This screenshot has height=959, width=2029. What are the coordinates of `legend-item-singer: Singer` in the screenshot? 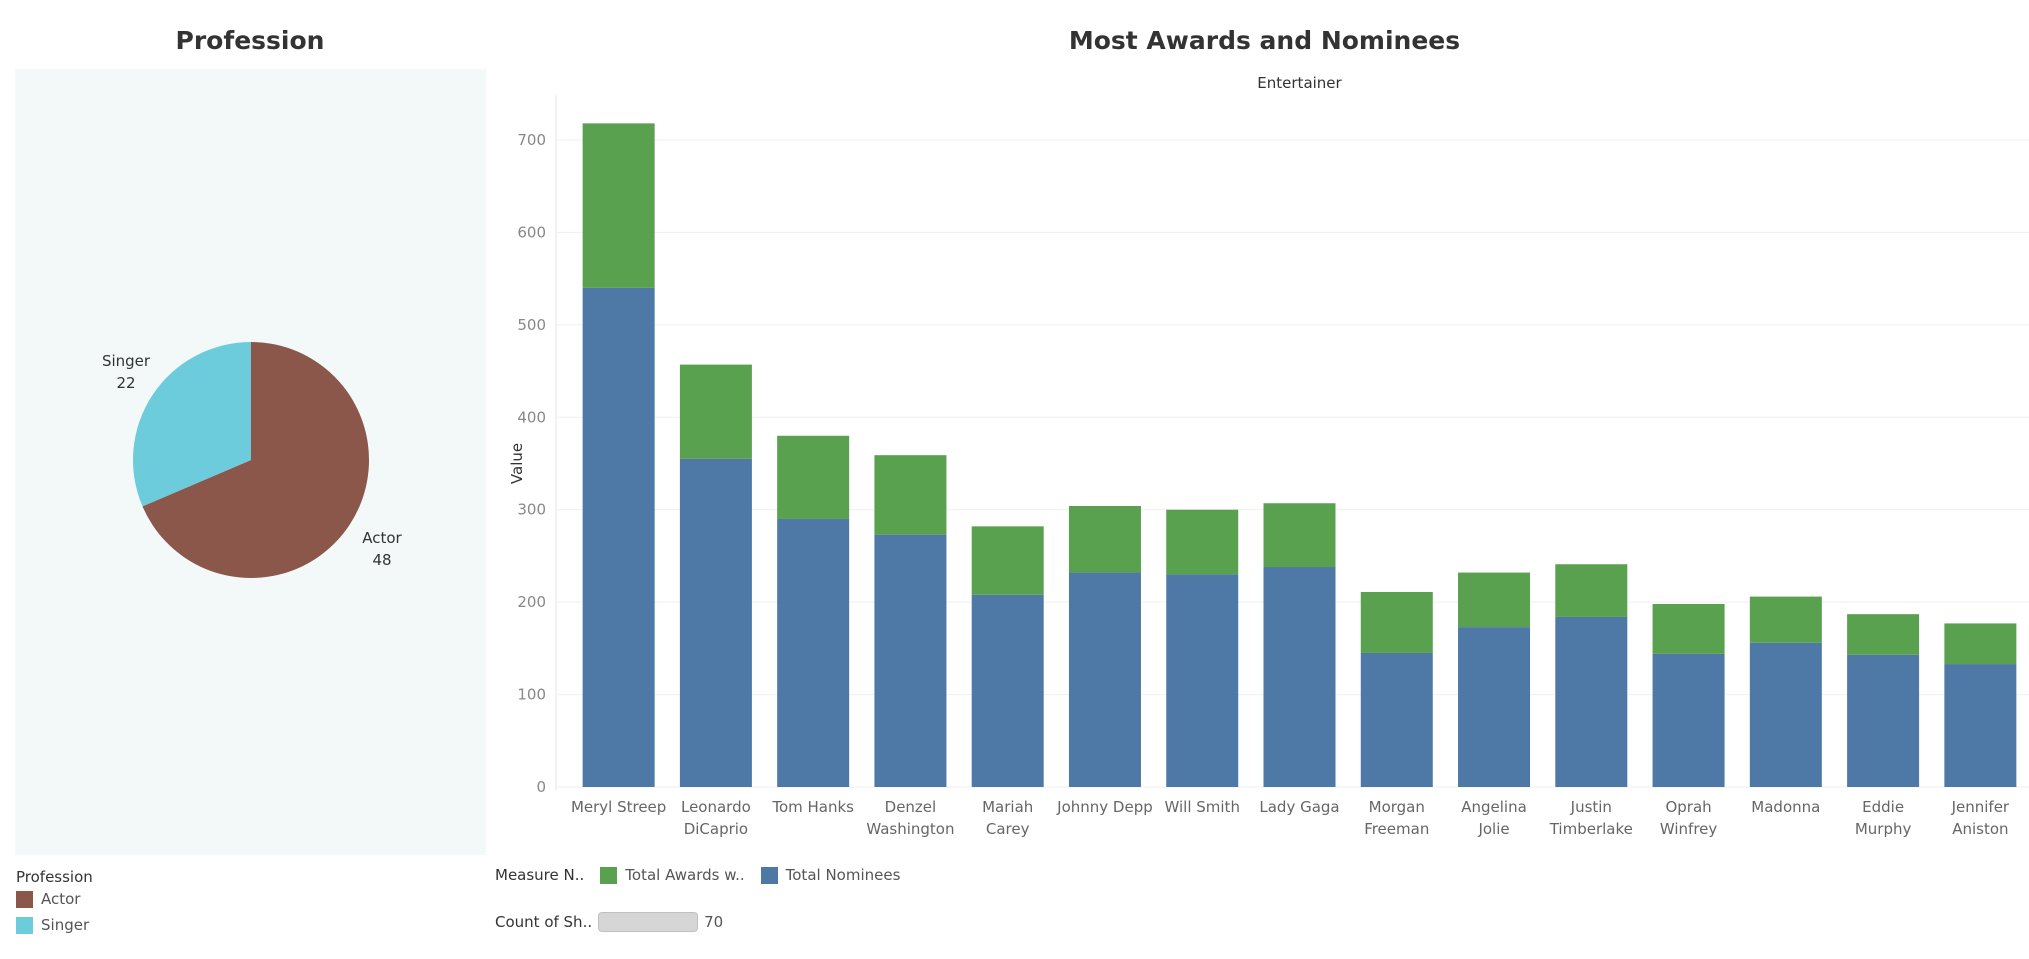 It's located at (54, 925).